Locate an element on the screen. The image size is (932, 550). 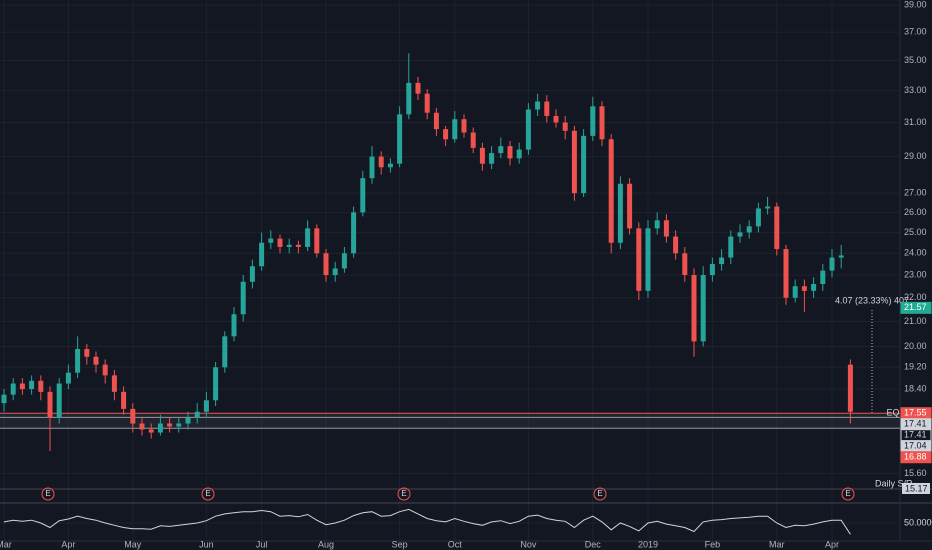
x-tick-label: Apr is located at coordinates (832, 544).